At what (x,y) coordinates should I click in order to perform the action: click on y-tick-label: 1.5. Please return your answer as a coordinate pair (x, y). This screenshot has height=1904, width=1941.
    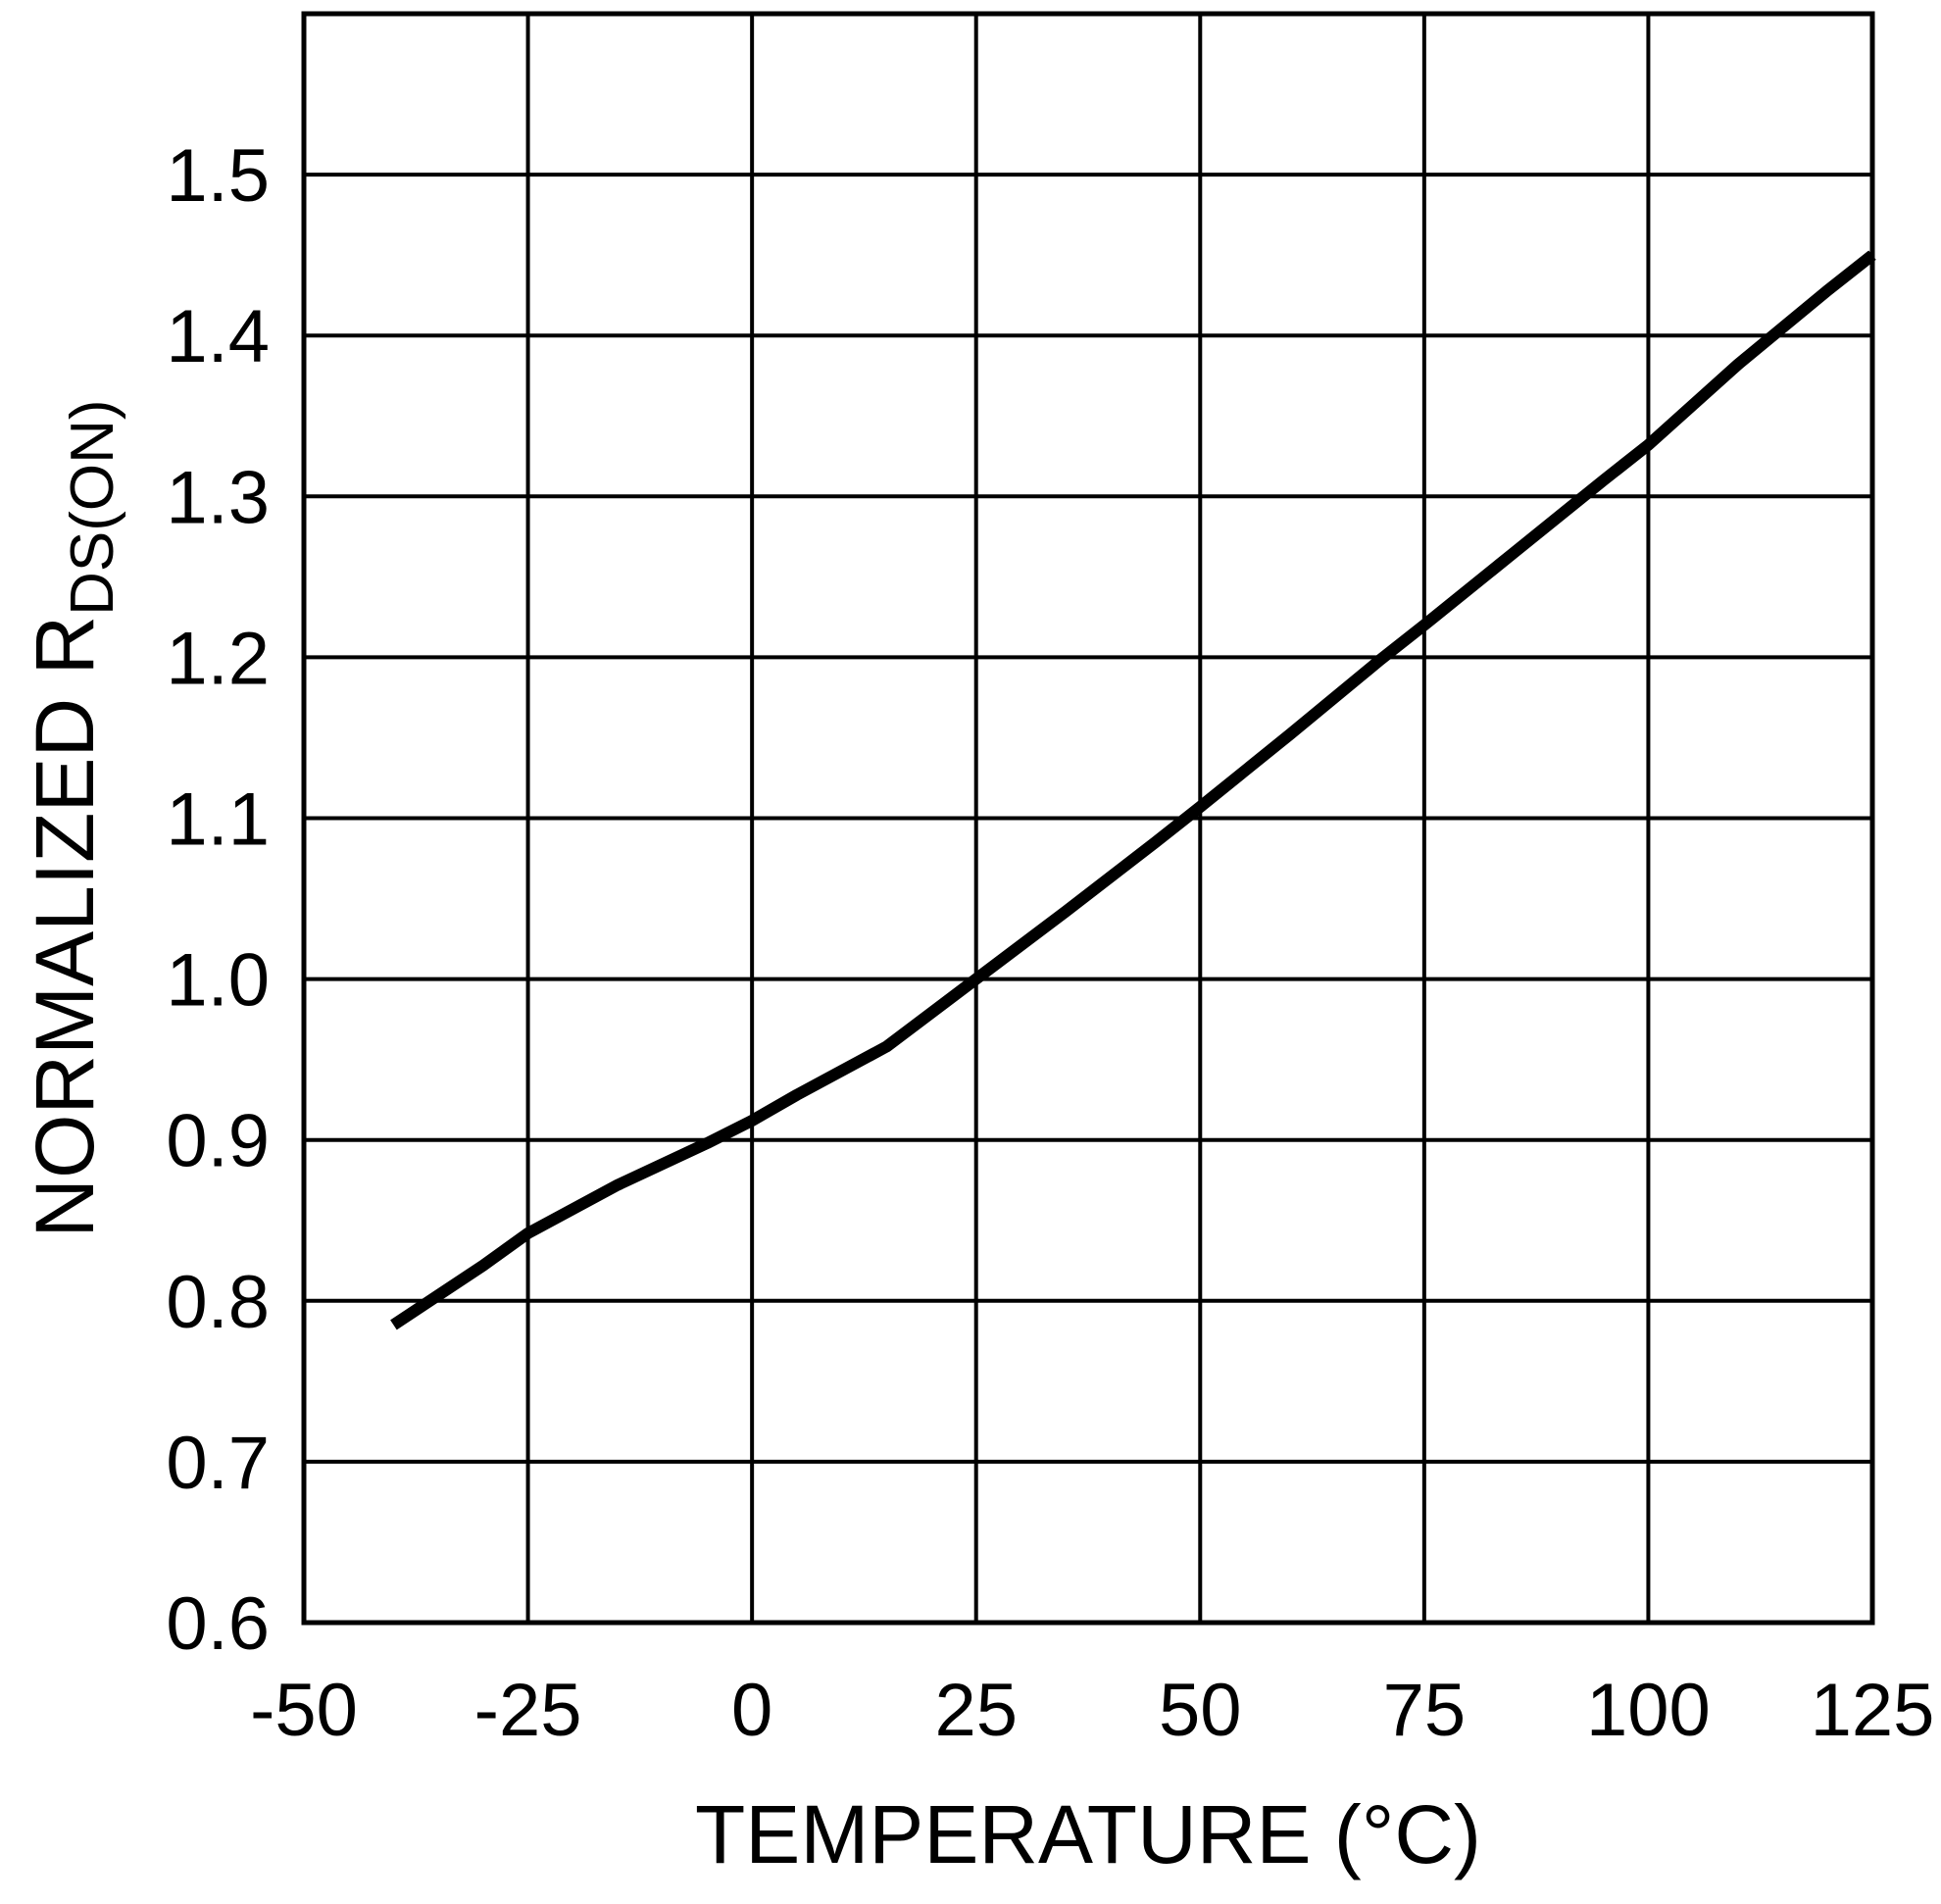
    Looking at the image, I should click on (218, 176).